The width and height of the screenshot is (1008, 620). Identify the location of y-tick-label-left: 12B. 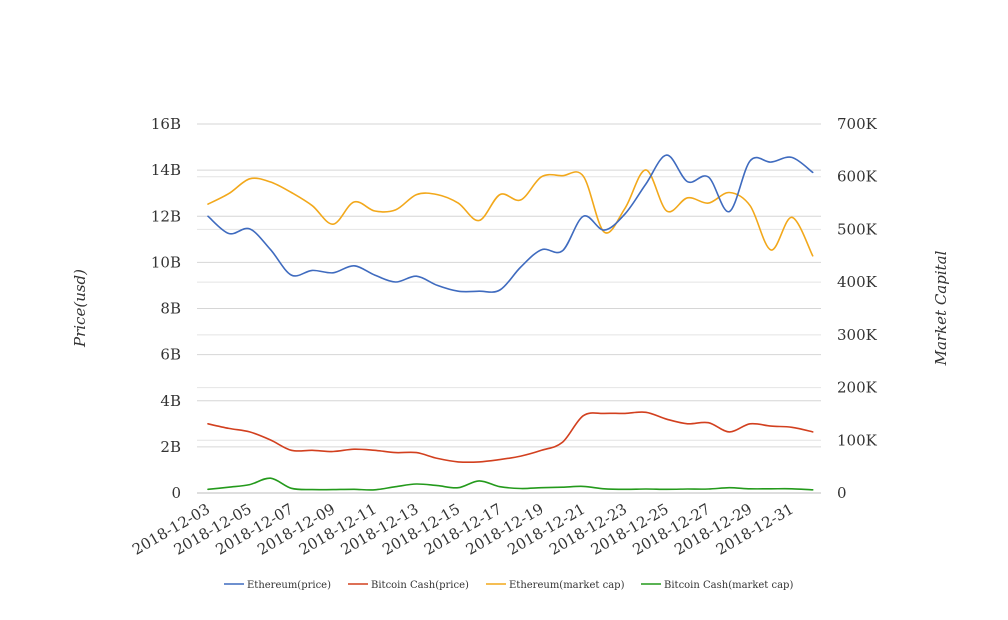
(166, 216).